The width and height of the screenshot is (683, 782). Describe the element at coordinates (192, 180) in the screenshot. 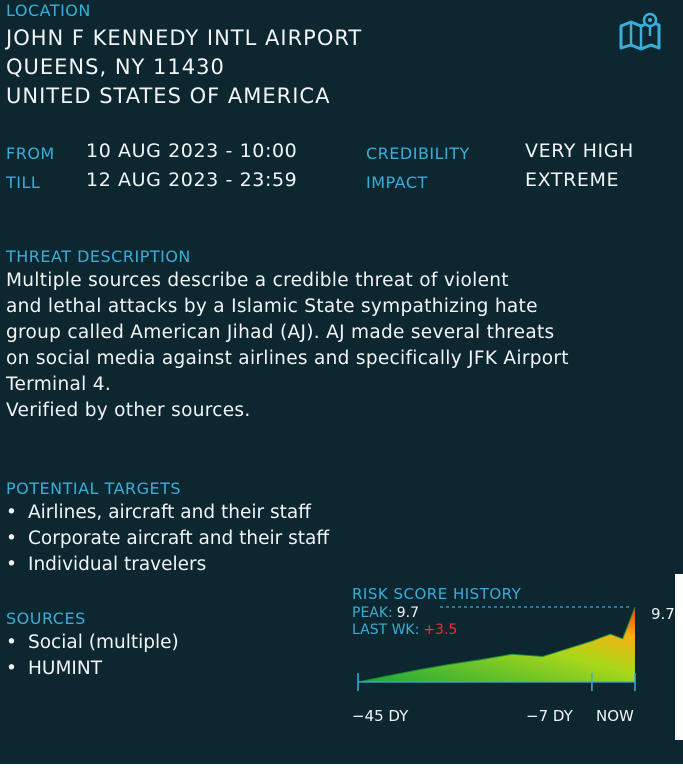

I see `till-value: 12 AUG 2023 - 23:59` at that location.